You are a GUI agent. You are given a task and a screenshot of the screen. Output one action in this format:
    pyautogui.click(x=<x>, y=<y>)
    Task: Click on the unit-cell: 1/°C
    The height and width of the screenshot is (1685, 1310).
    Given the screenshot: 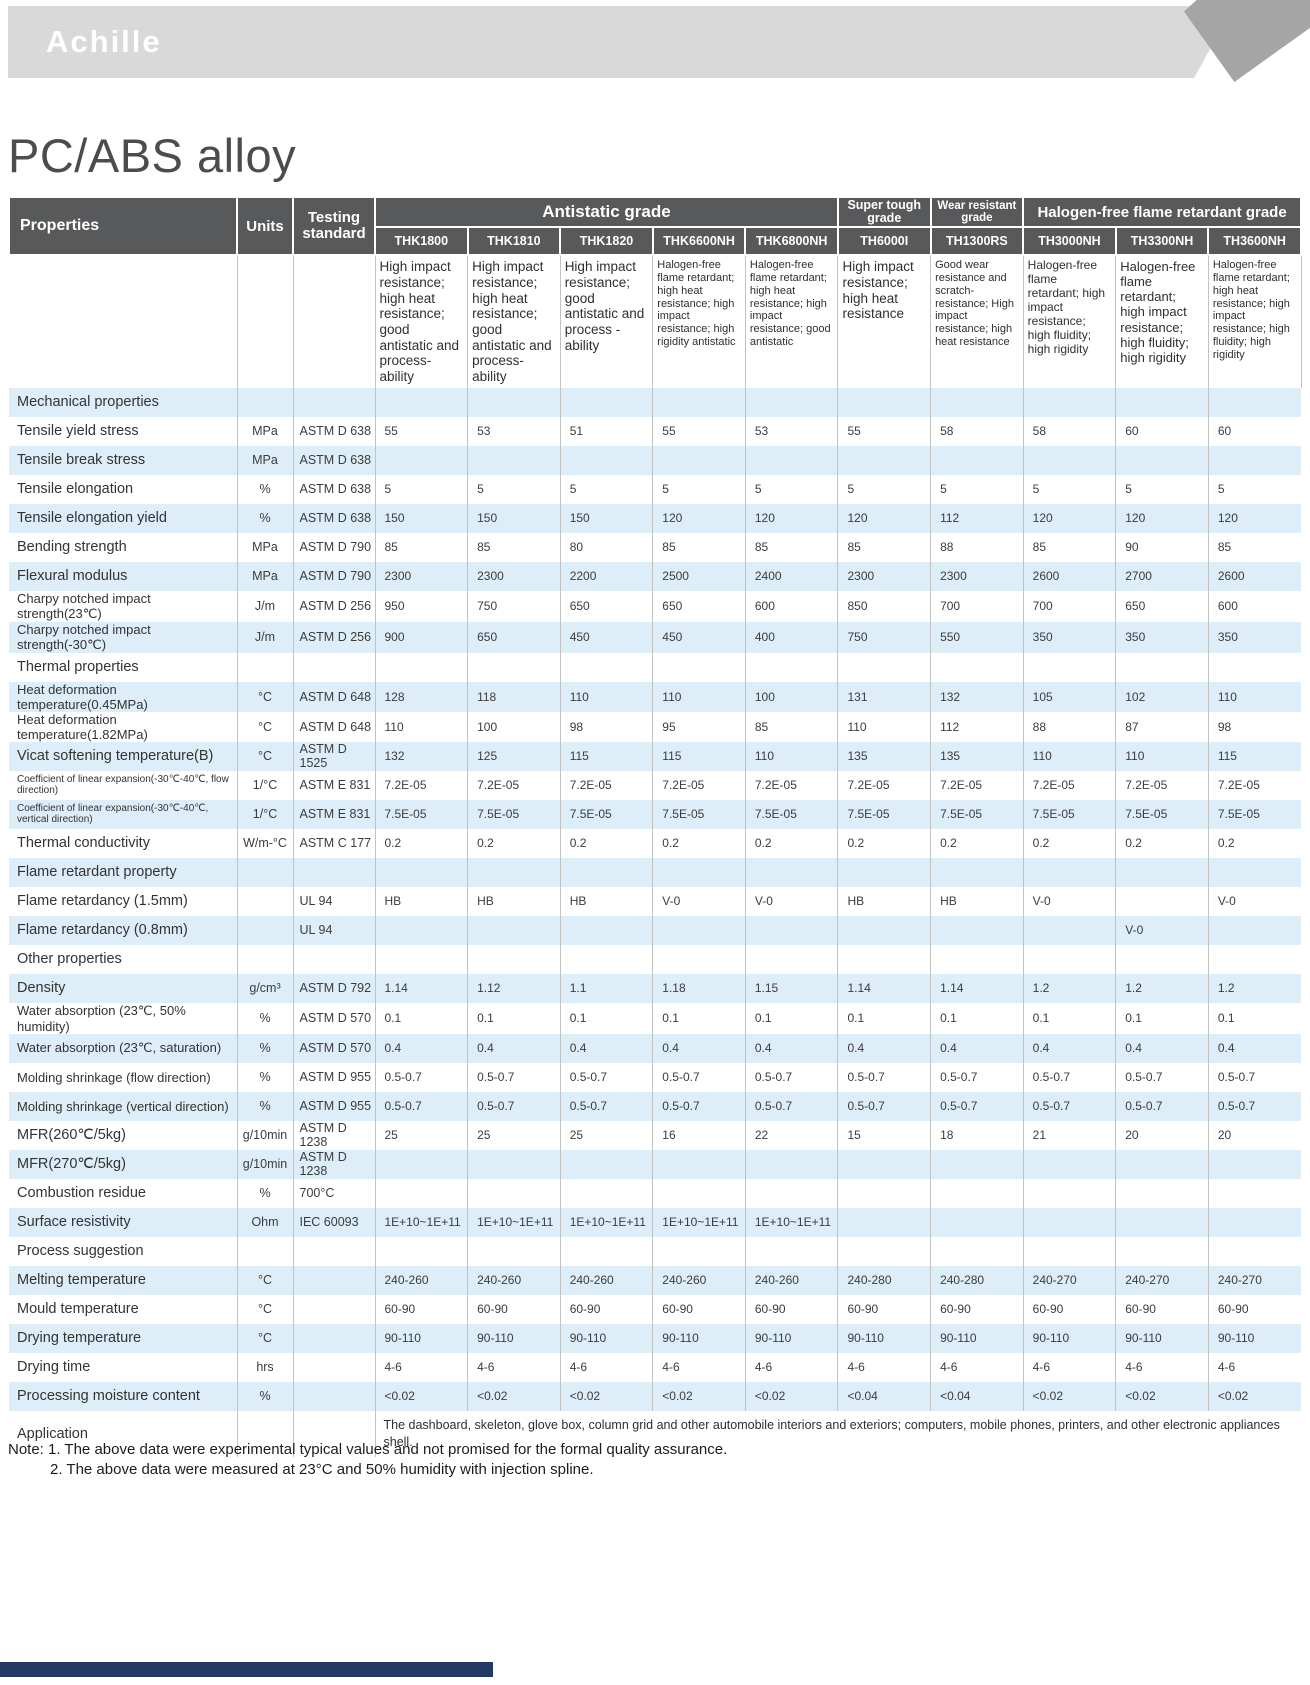 What is the action you would take?
    pyautogui.click(x=265, y=814)
    